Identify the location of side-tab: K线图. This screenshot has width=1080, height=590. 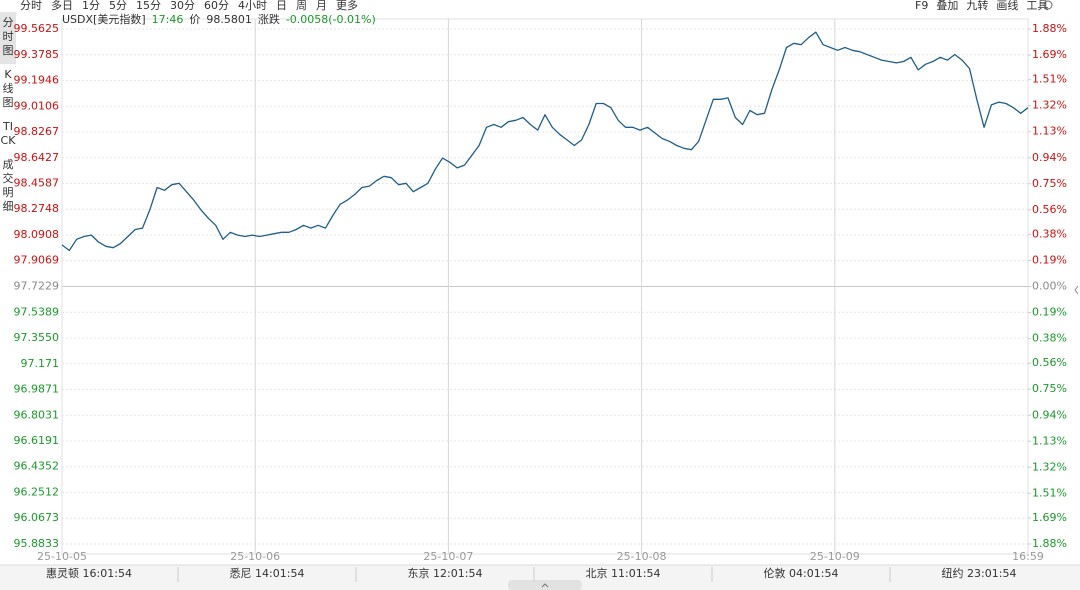
(8, 88).